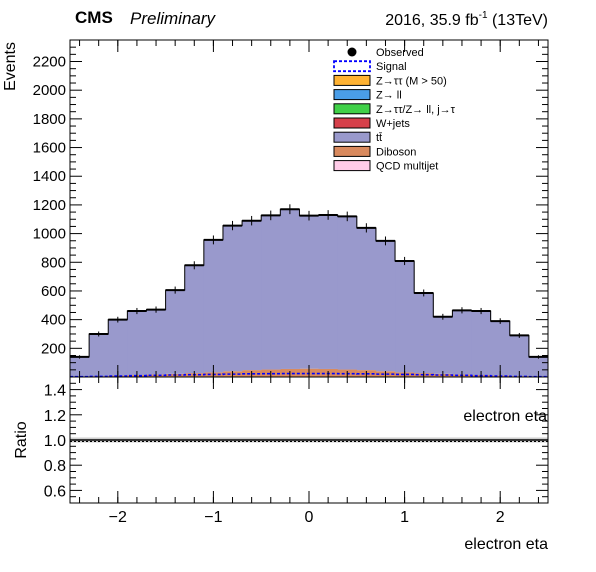 The image size is (596, 572). I want to click on legend-label: Diboson, so click(396, 152).